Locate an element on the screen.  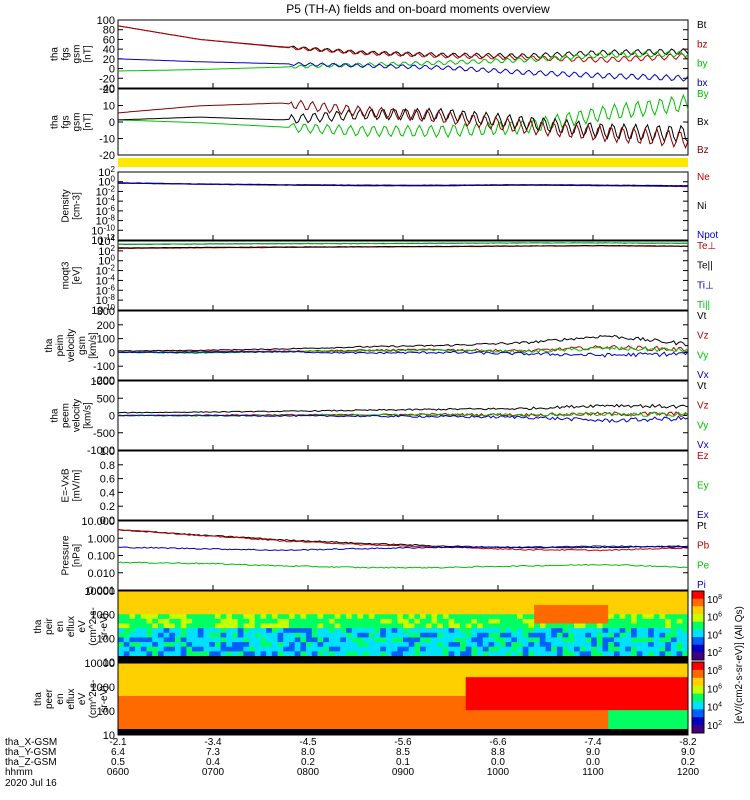
y-tick-label: 0.8 is located at coordinates (107, 466).